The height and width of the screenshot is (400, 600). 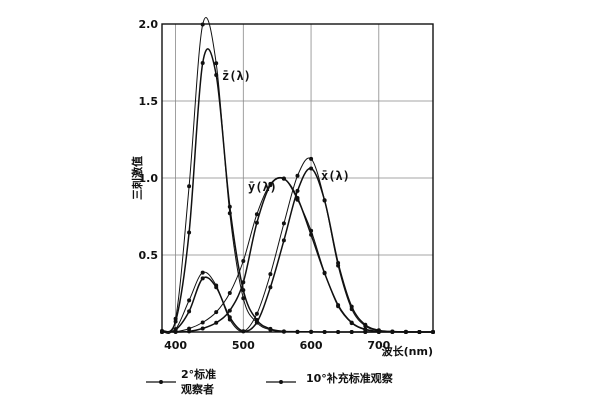 I want to click on x-tick-label: 500, so click(x=243, y=345).